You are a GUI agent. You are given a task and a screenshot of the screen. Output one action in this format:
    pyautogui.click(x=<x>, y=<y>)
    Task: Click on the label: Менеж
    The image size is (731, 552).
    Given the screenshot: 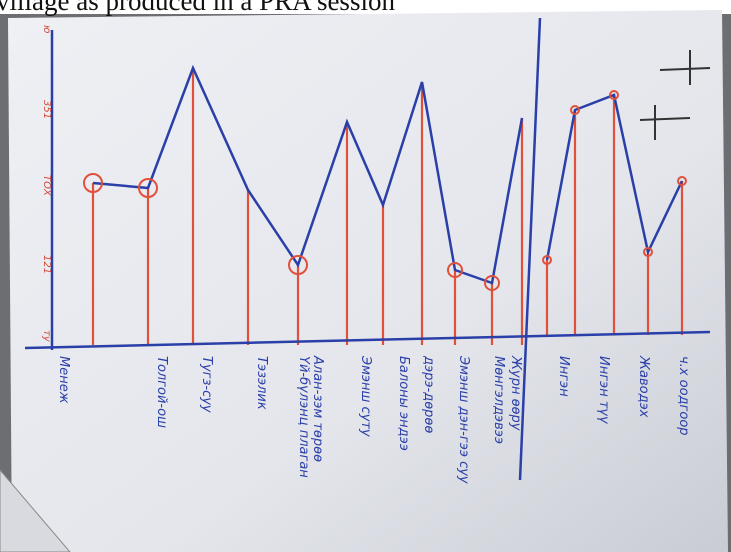 What is the action you would take?
    pyautogui.click(x=63, y=380)
    